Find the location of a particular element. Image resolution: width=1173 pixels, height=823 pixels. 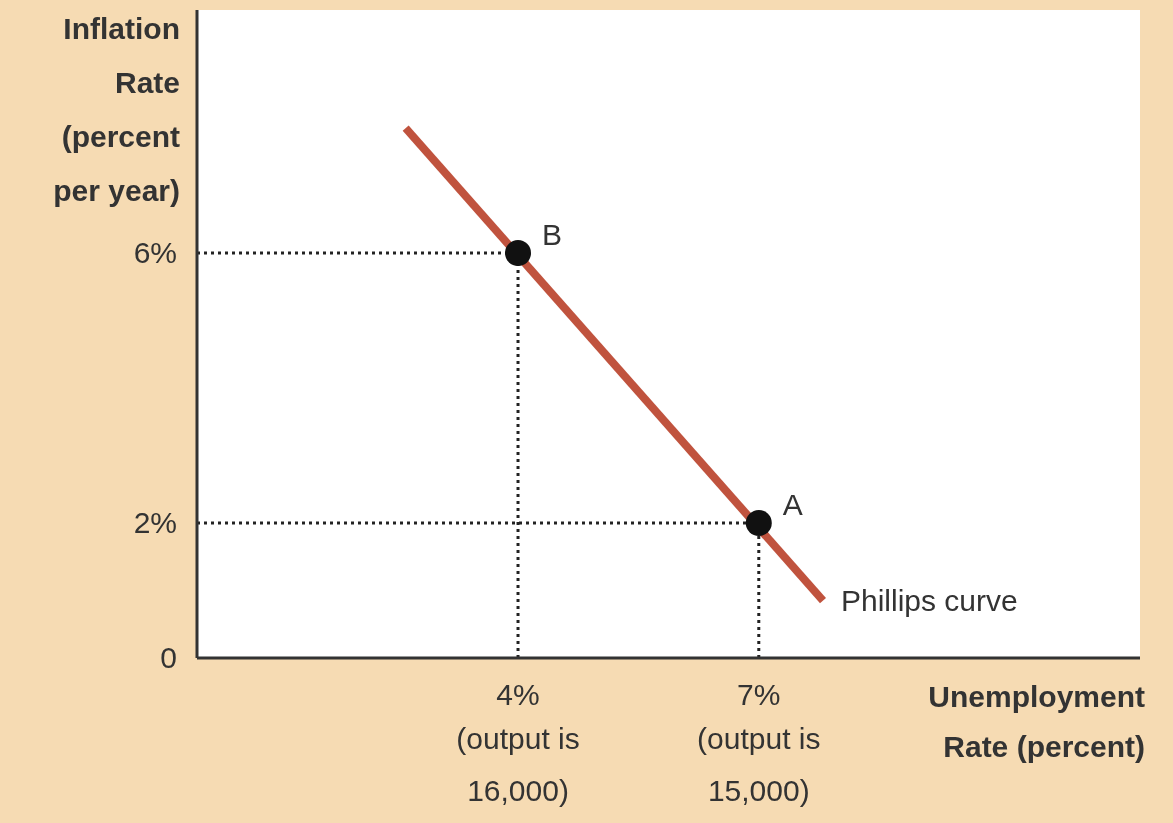

series-label: Phillips curve is located at coordinates (929, 601).